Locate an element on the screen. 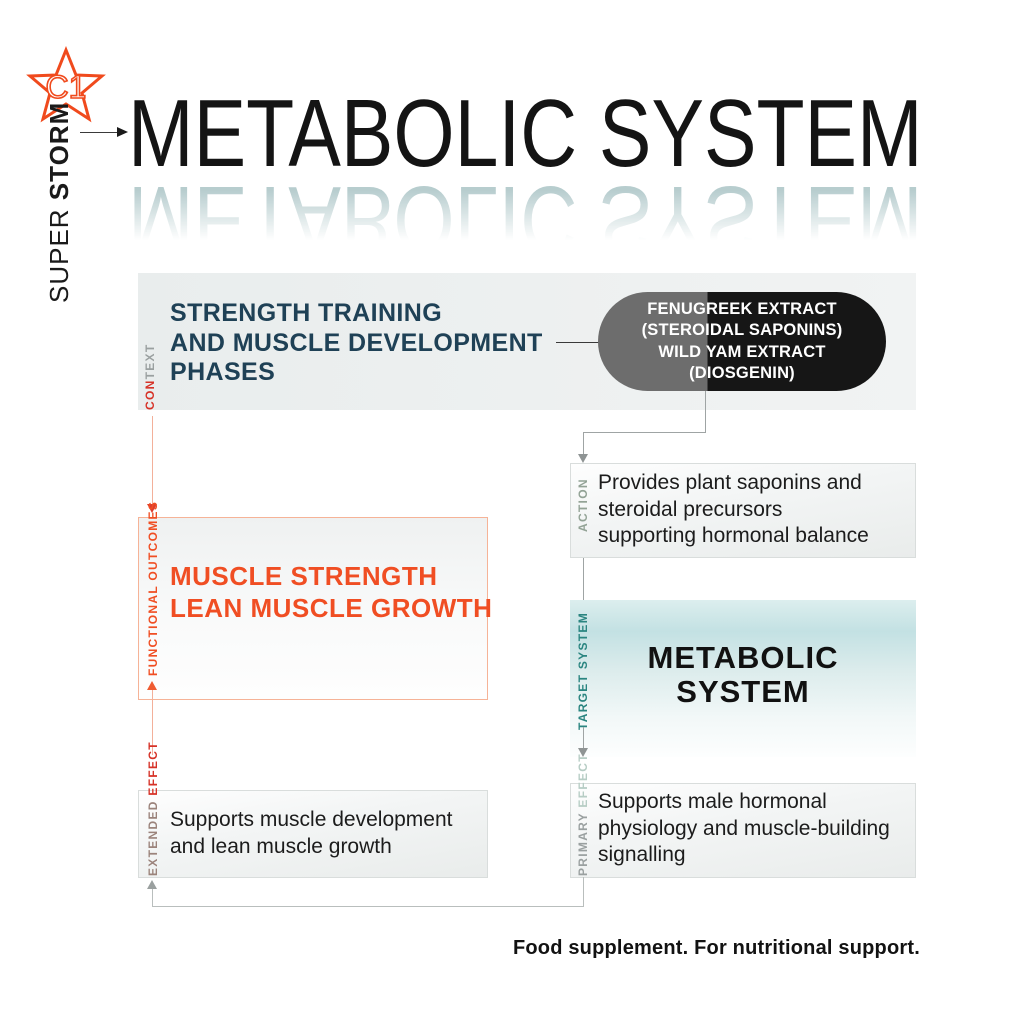 This screenshot has width=1024, height=1024. page-title: METABOLIC SYSTEM is located at coordinates (525, 133).